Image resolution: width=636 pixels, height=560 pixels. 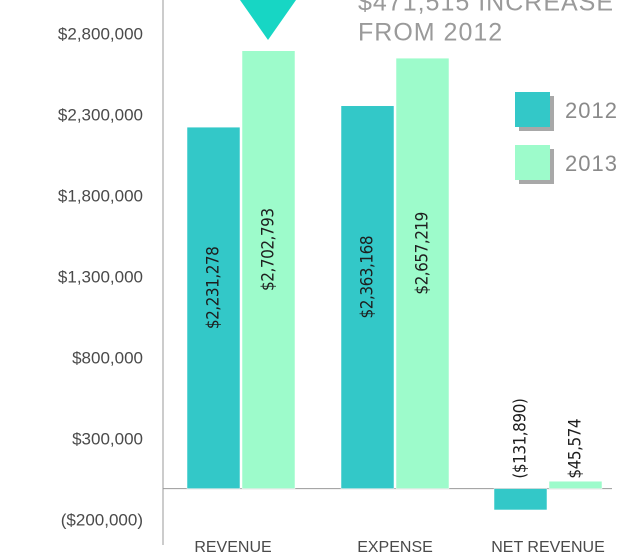 What do you see at coordinates (423, 253) in the screenshot?
I see `value-label: $2,657,219` at bounding box center [423, 253].